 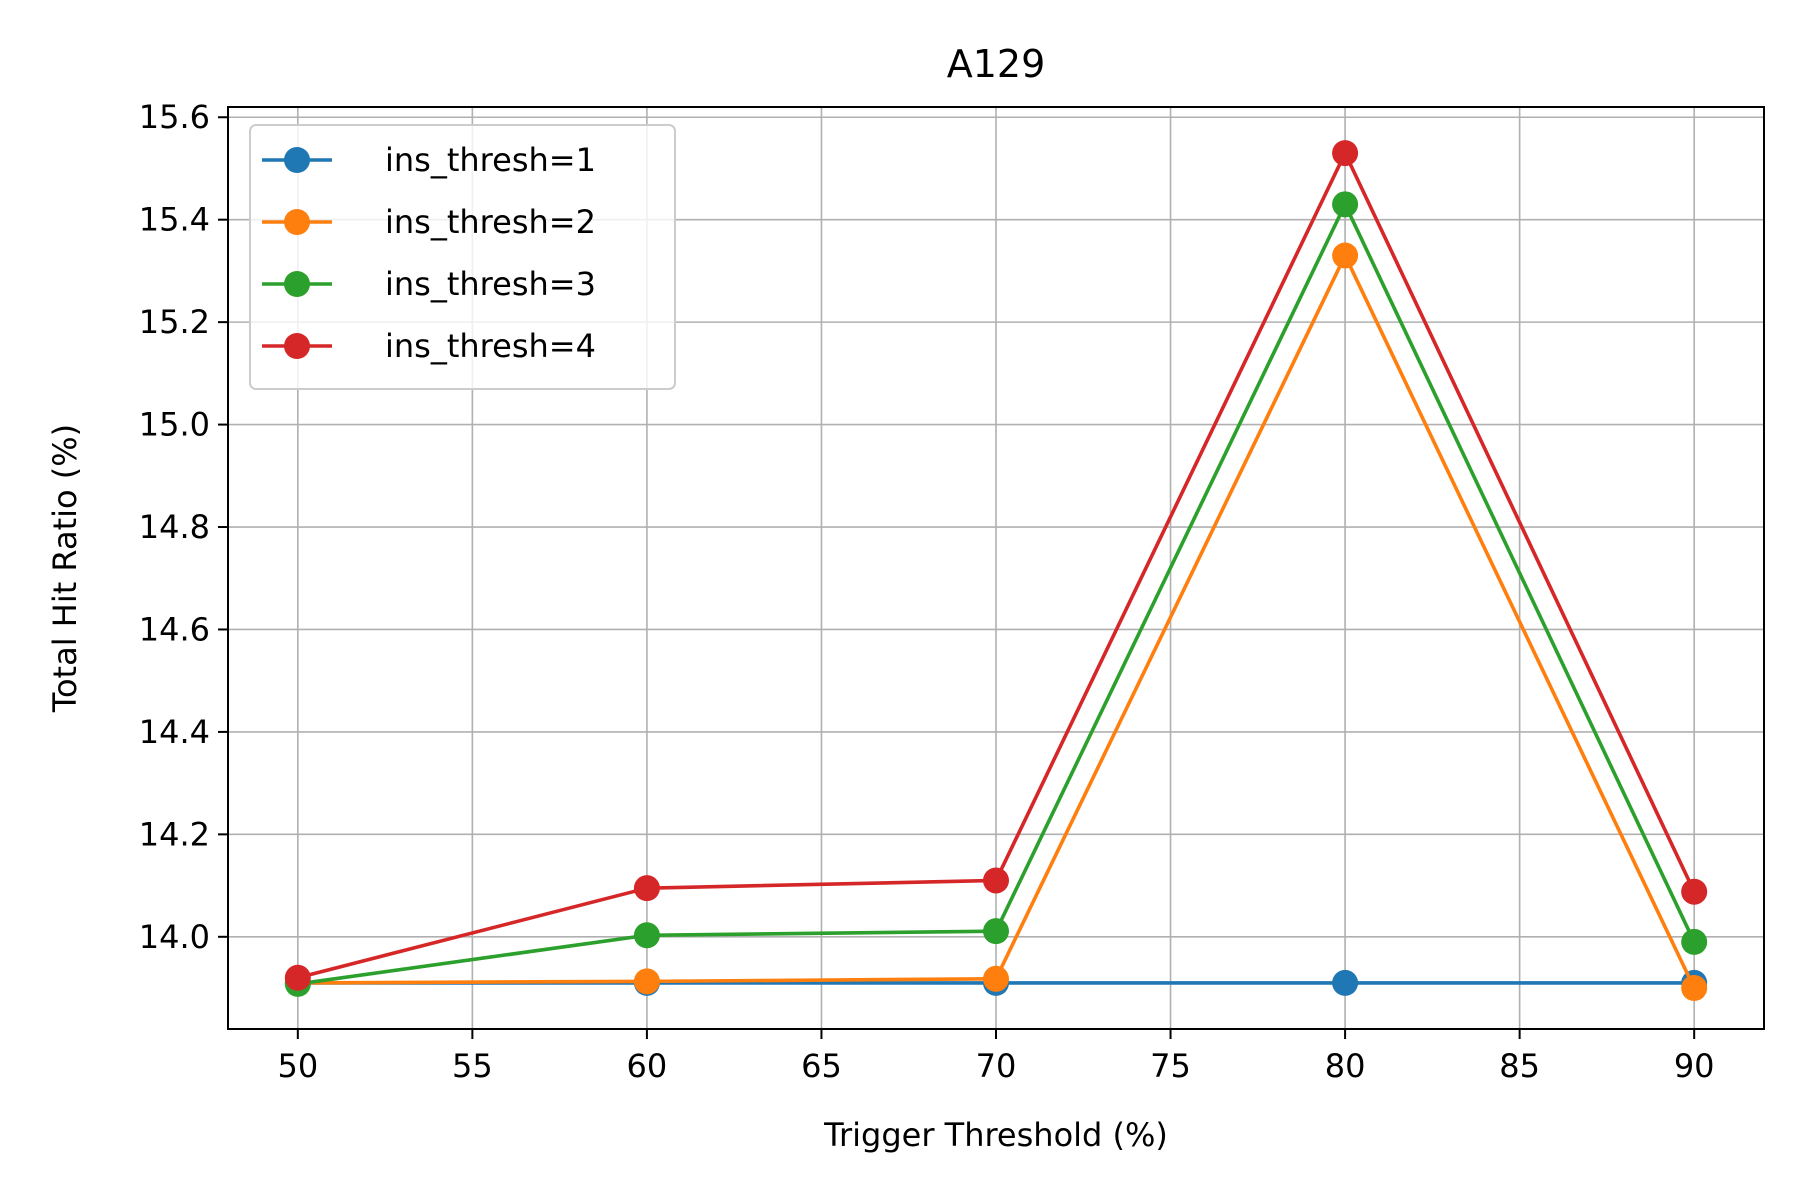 I want to click on legend-item: ins_thresh=1, so click(x=429, y=160).